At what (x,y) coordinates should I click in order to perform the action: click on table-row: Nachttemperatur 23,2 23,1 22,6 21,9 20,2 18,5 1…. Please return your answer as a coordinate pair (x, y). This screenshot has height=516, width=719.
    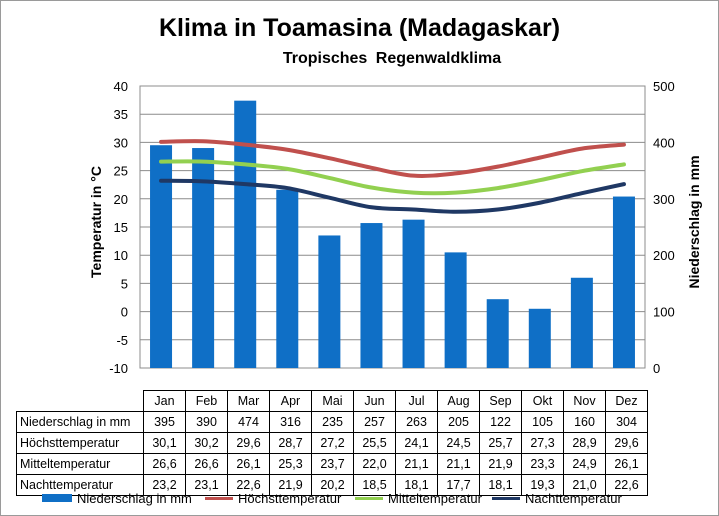
    Looking at the image, I should click on (332, 485).